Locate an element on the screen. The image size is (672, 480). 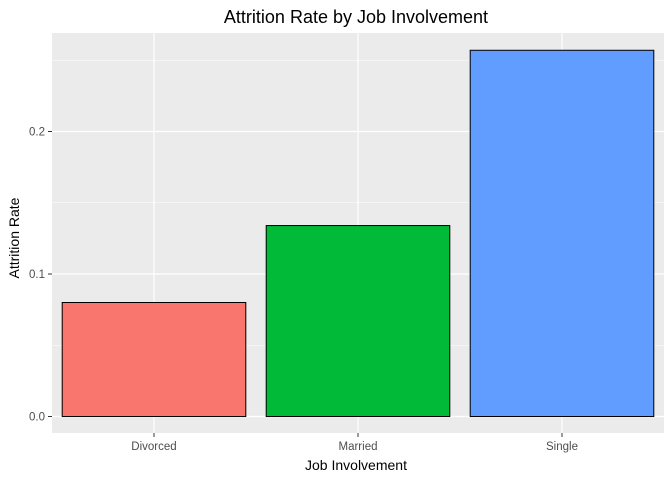
y-axis-ticks: 0.0 0.1 0.2 is located at coordinates (40, 275).